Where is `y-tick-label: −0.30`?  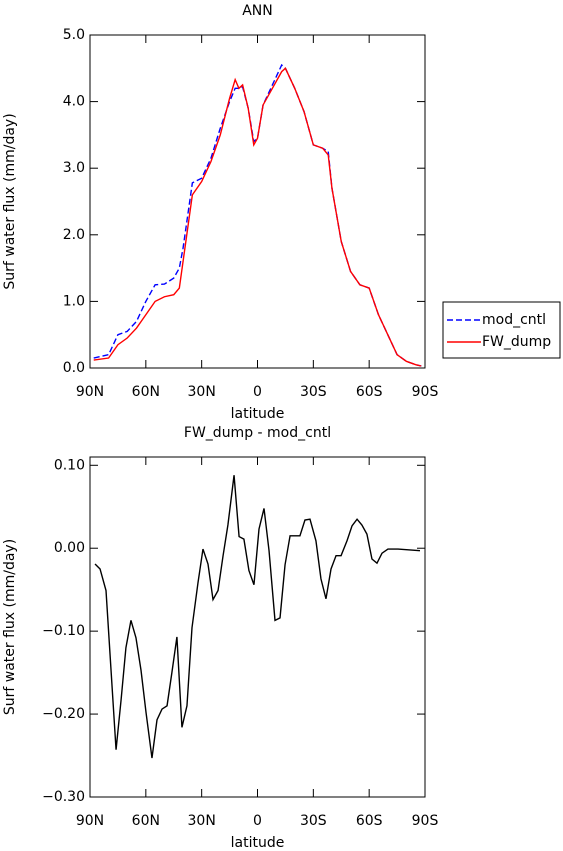 y-tick-label: −0.30 is located at coordinates (63, 797).